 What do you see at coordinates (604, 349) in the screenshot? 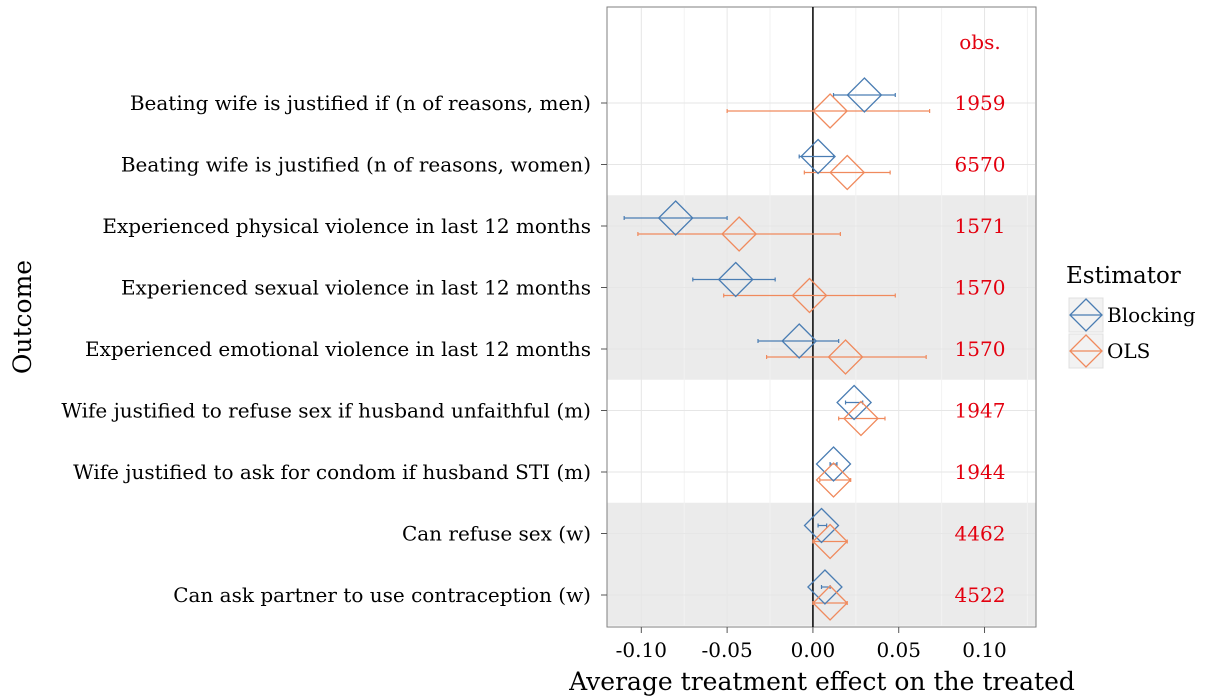
I see `y-ticks` at bounding box center [604, 349].